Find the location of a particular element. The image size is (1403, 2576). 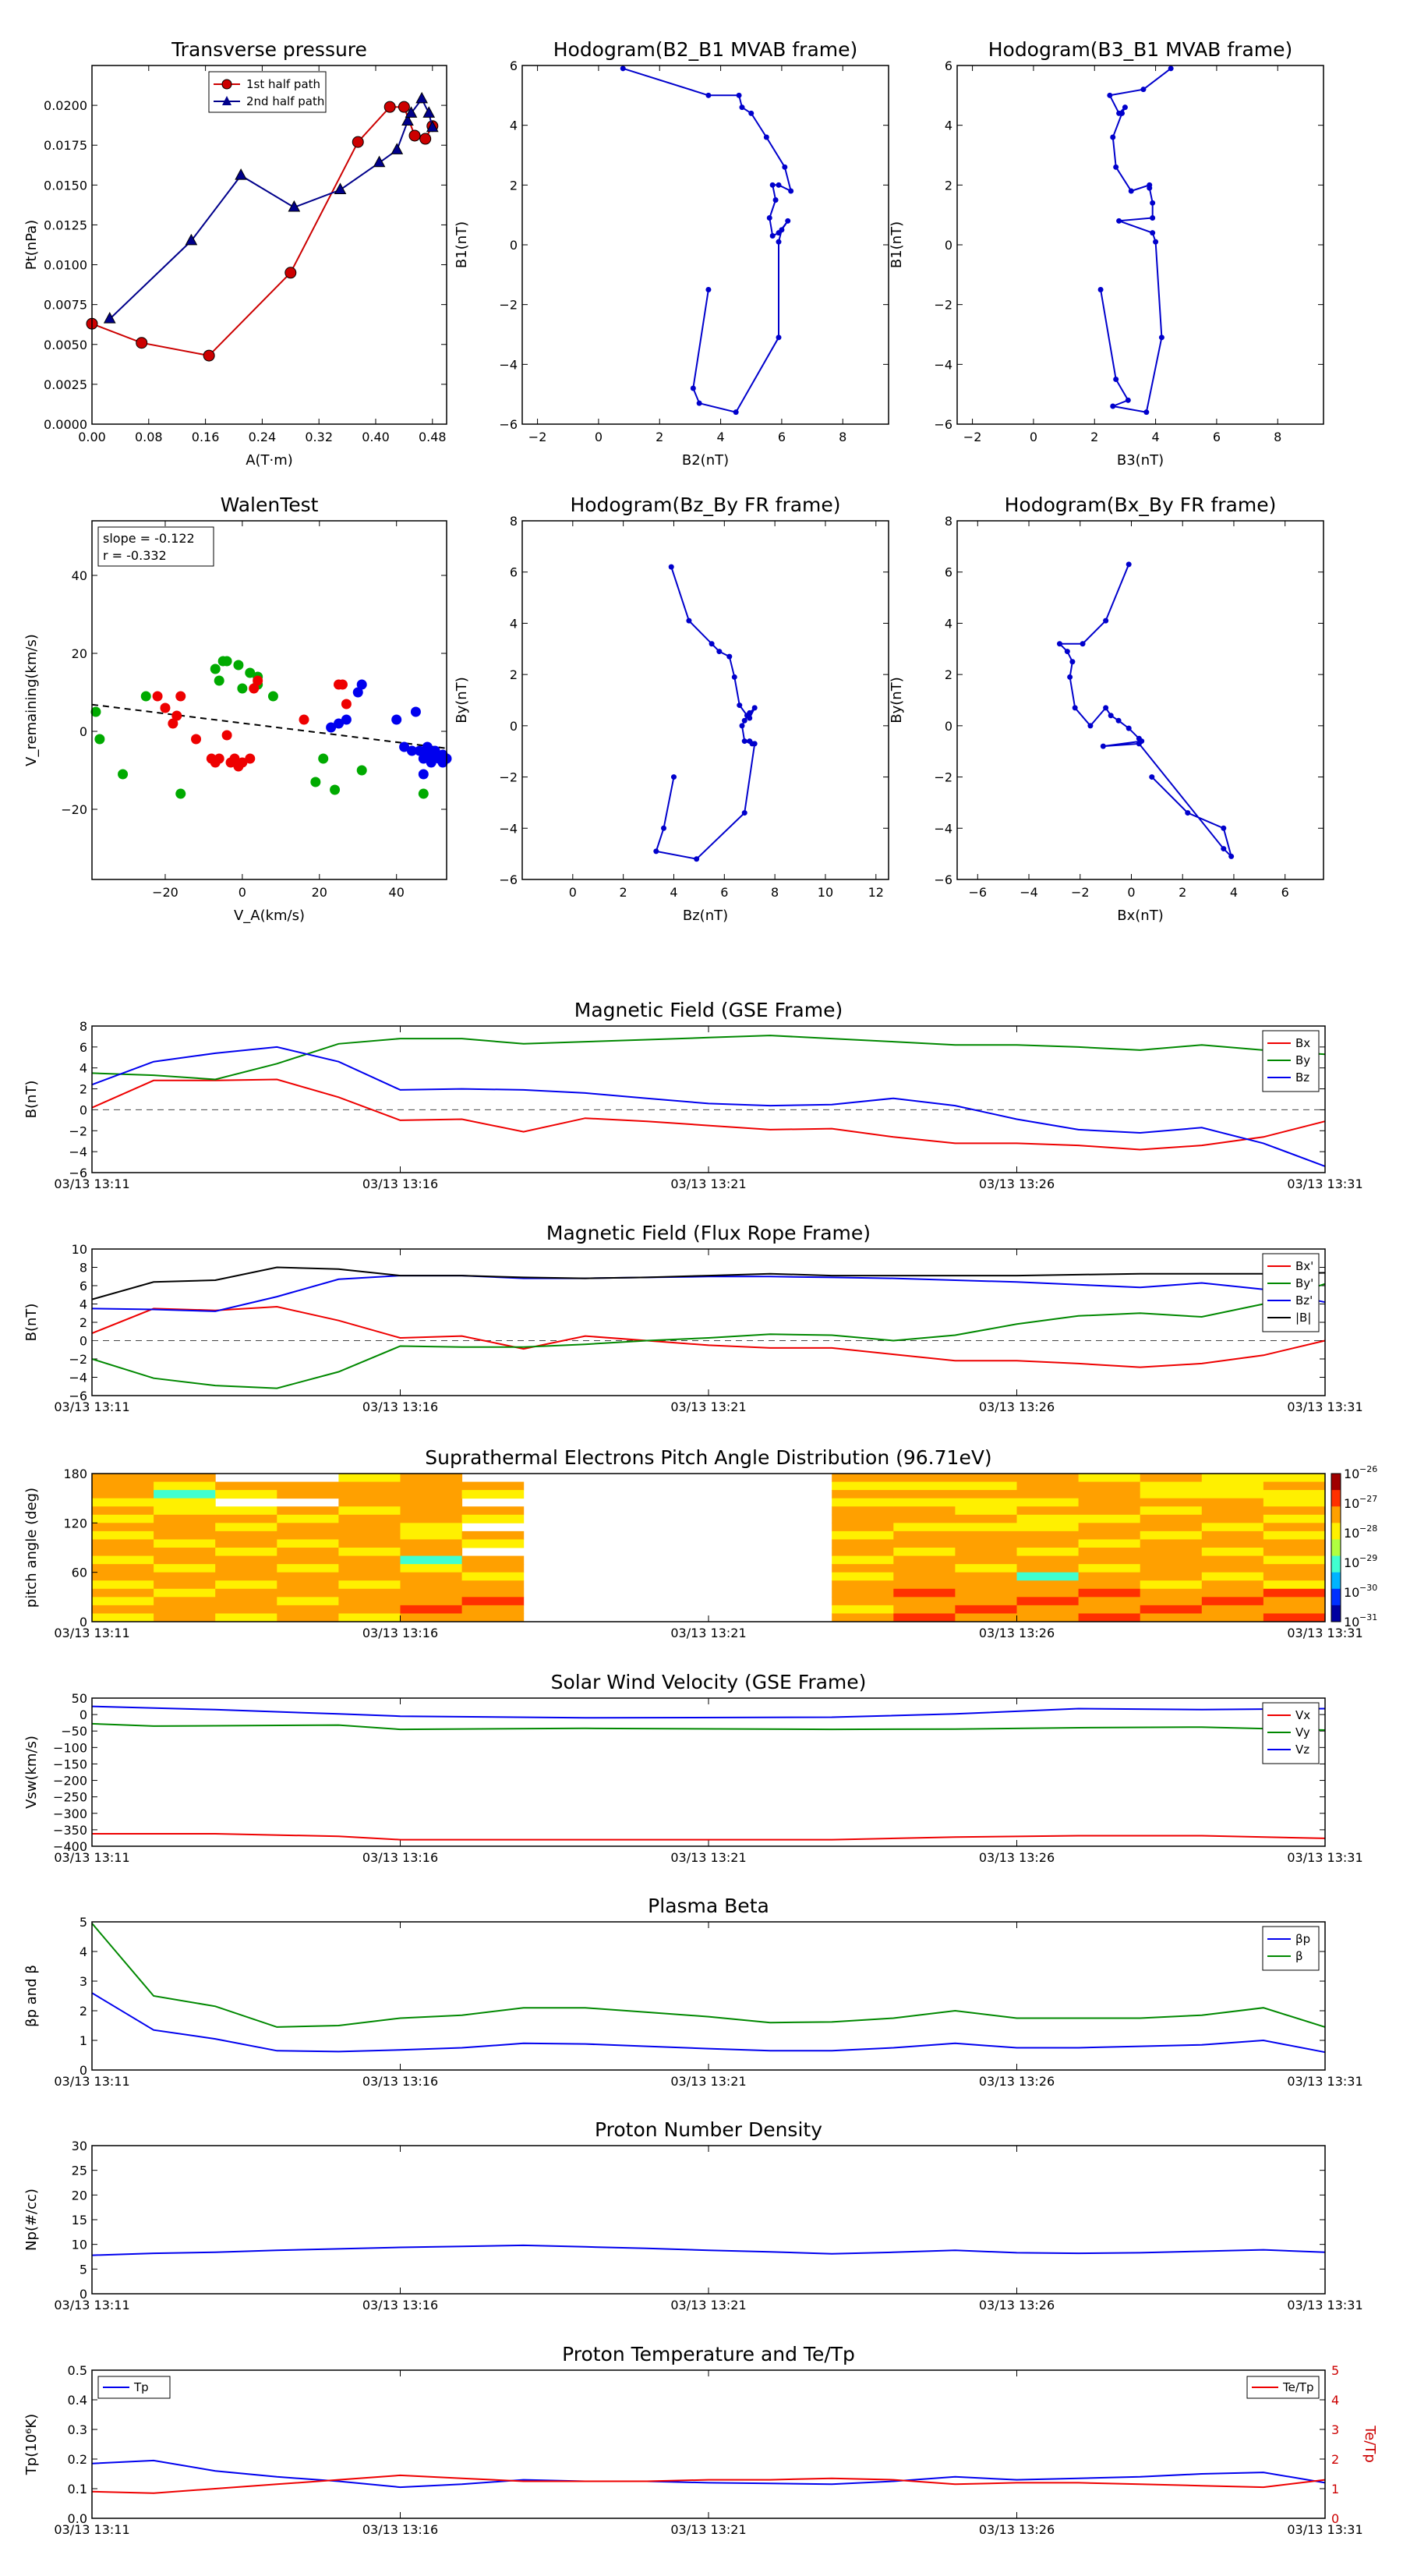

y-tick-label: −150 is located at coordinates (70, 1764).